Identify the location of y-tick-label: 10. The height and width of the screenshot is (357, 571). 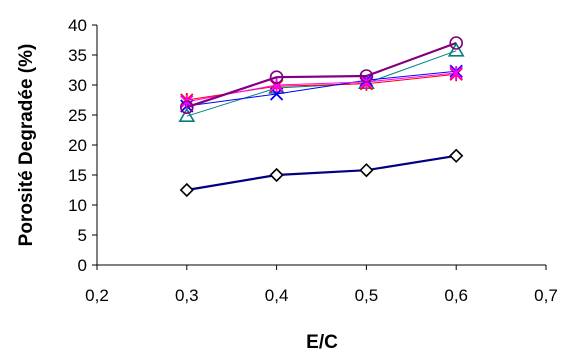
(77, 205).